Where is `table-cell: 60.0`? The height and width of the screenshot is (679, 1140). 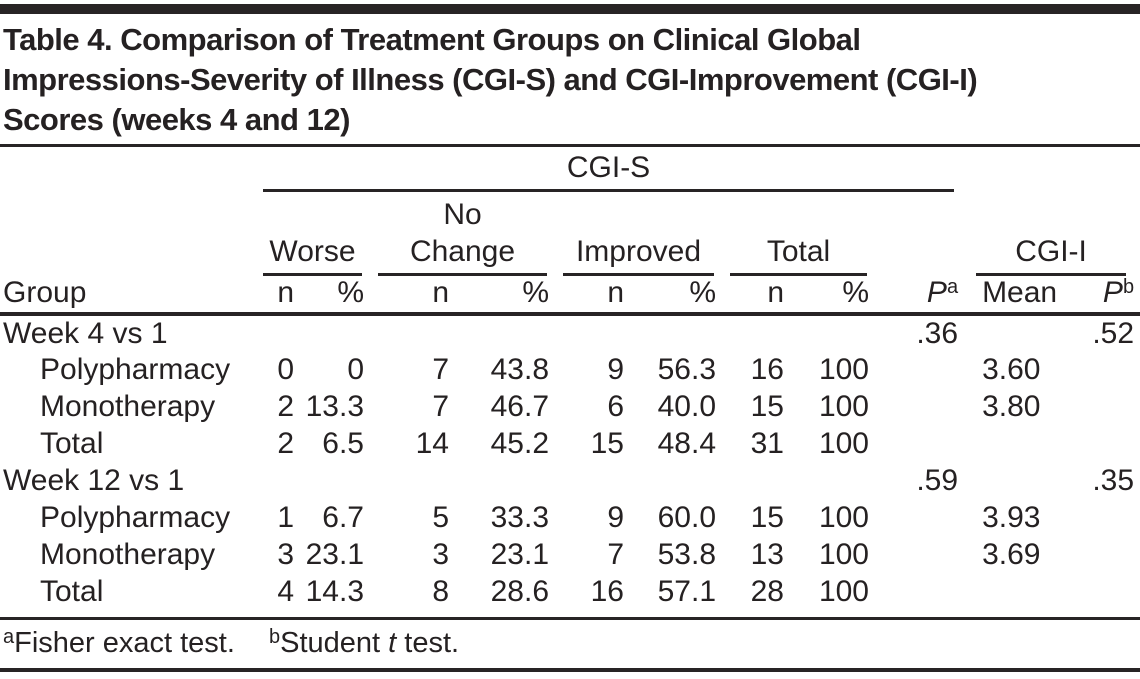
table-cell: 60.0 is located at coordinates (686, 517).